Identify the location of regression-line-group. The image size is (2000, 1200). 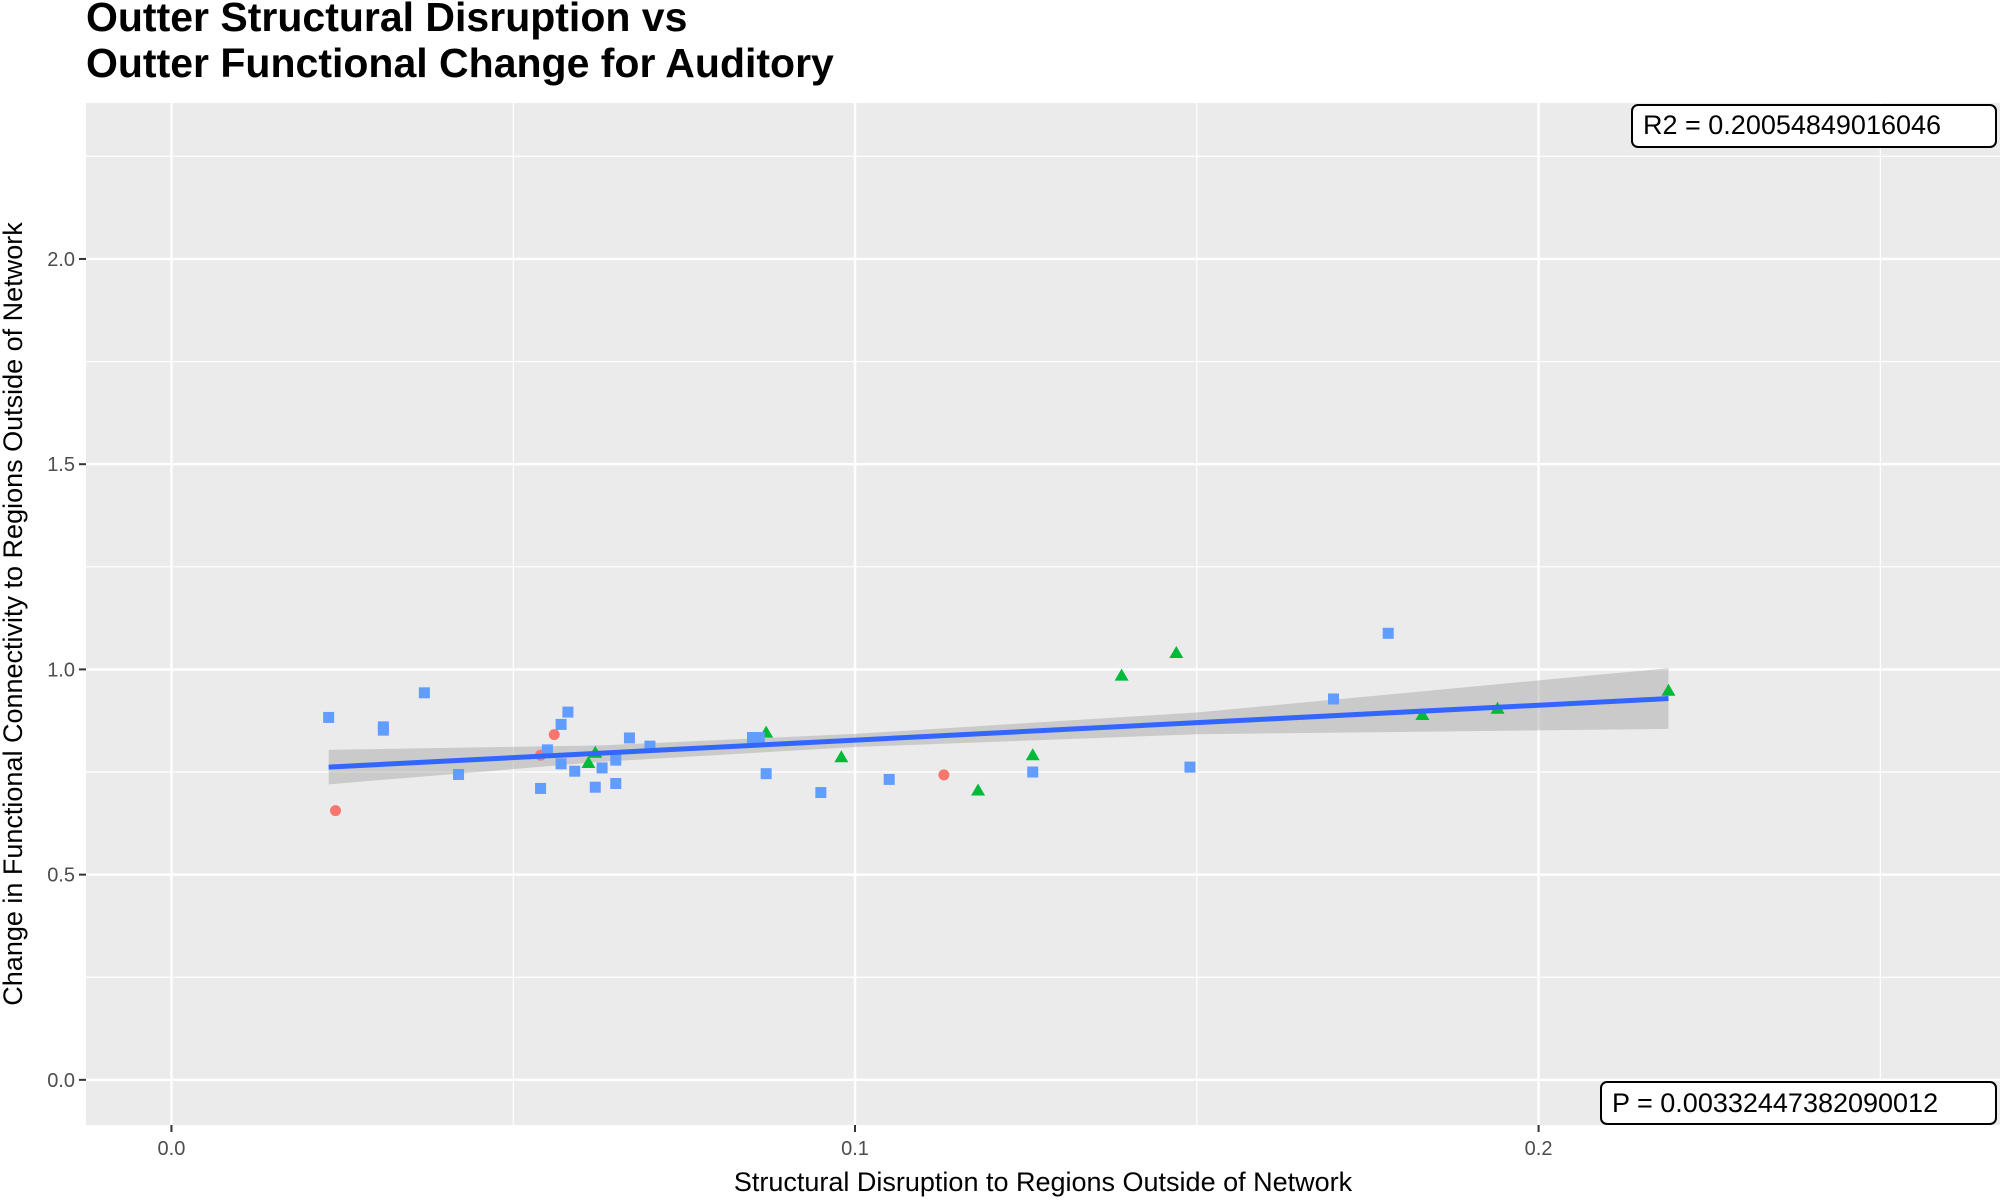
(998, 733).